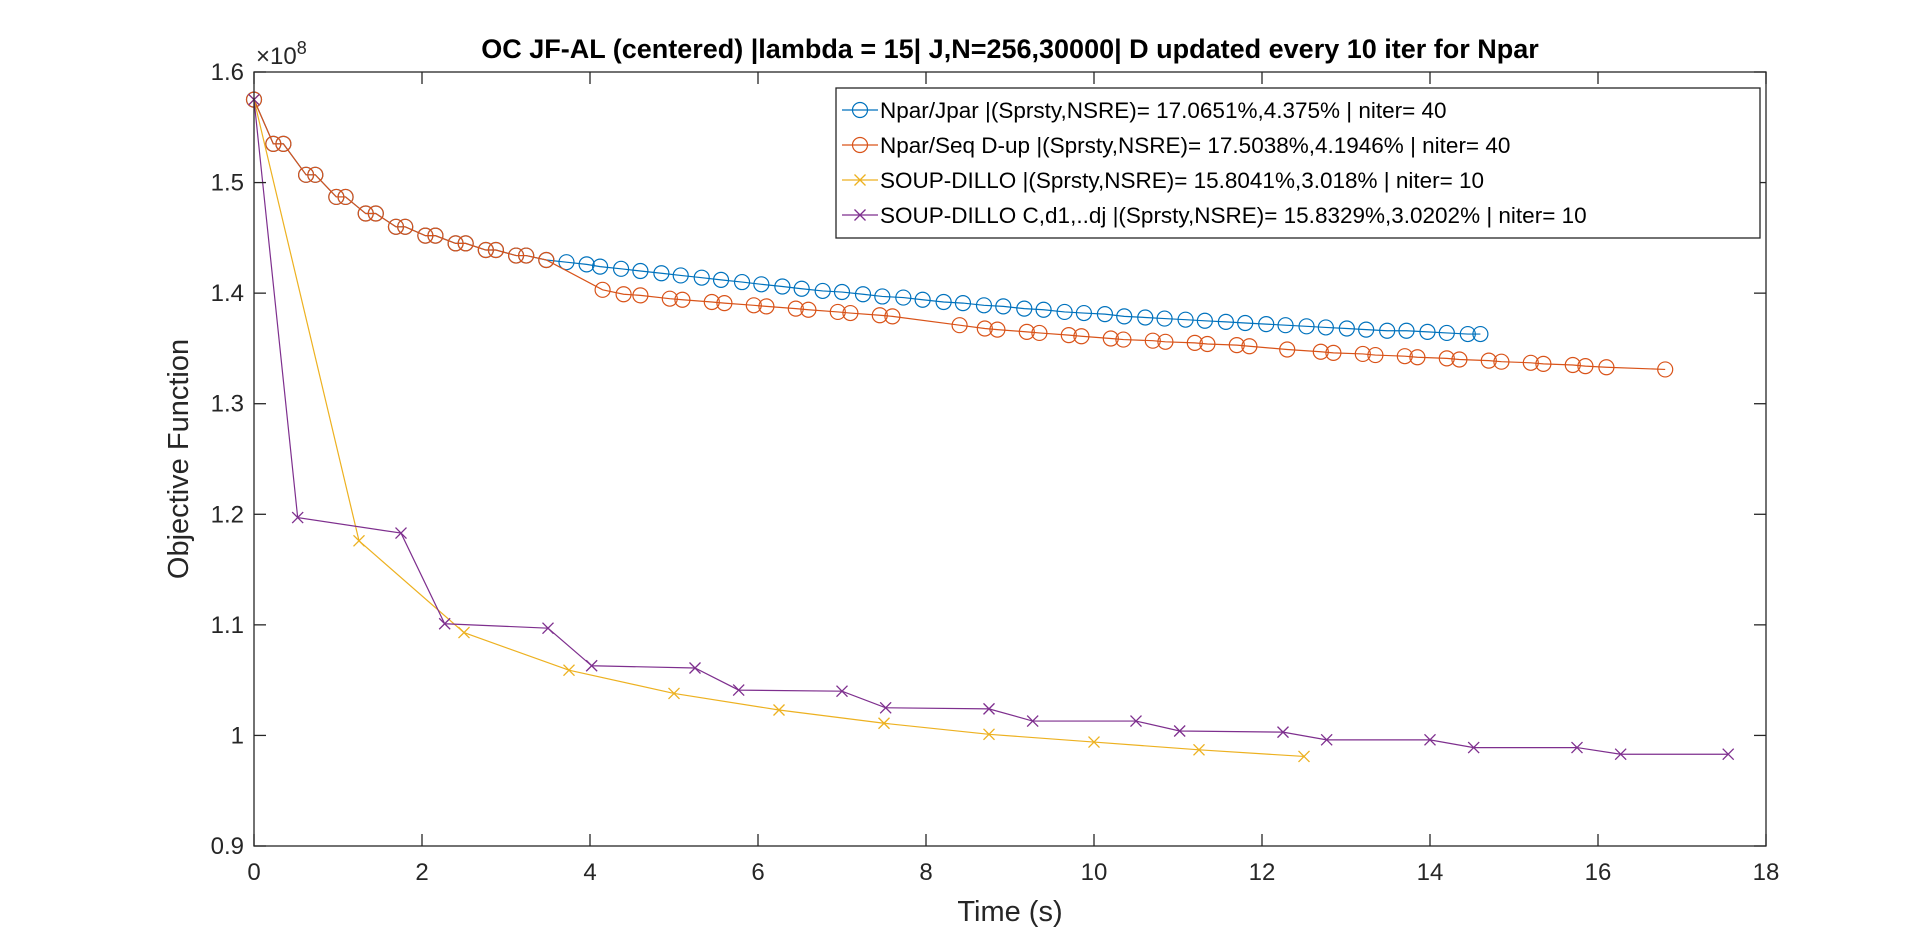 The width and height of the screenshot is (1920, 941). Describe the element at coordinates (1009, 912) in the screenshot. I see `x-axis-label: Time (s)` at that location.